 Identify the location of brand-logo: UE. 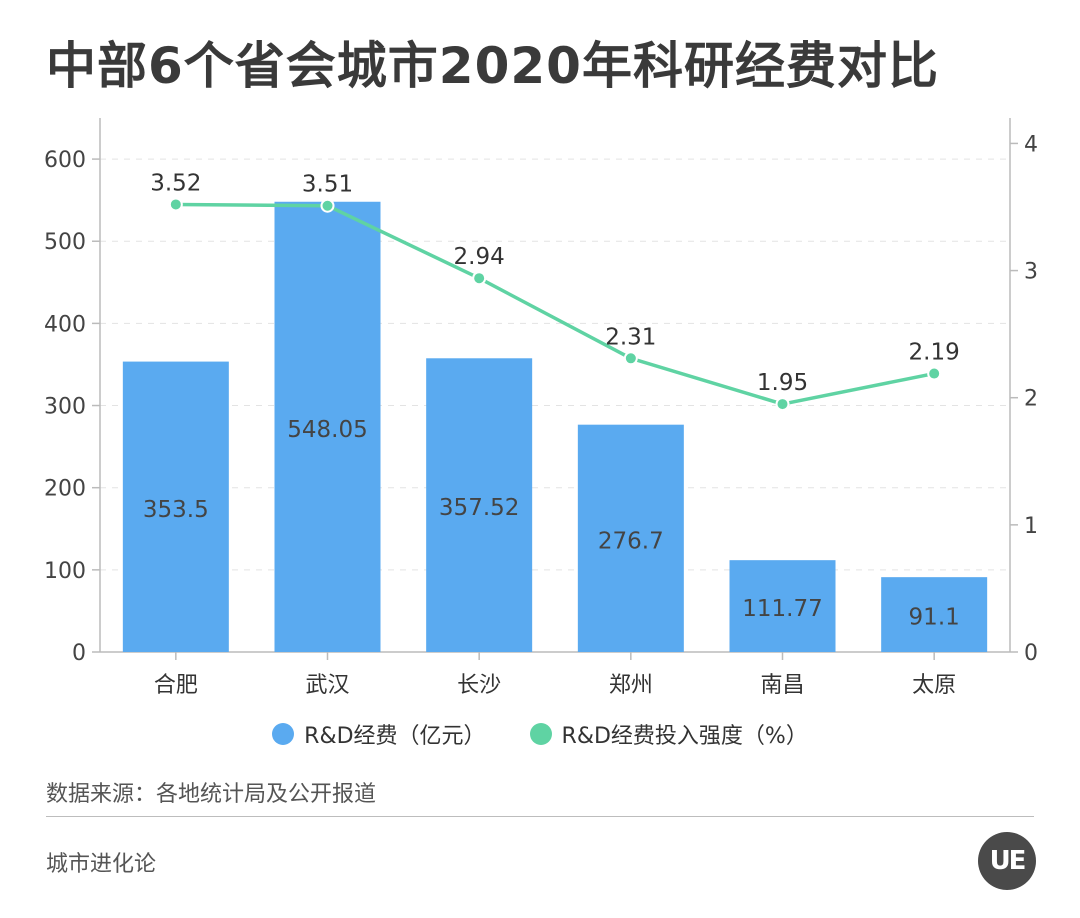
(1007, 861).